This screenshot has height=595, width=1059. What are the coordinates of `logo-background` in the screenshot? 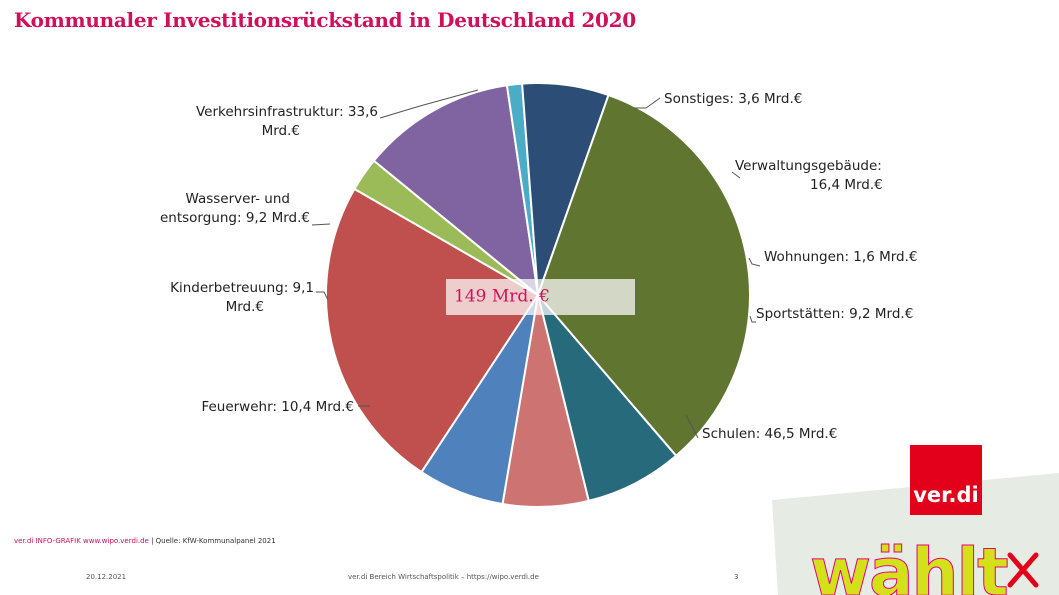 It's located at (915, 534).